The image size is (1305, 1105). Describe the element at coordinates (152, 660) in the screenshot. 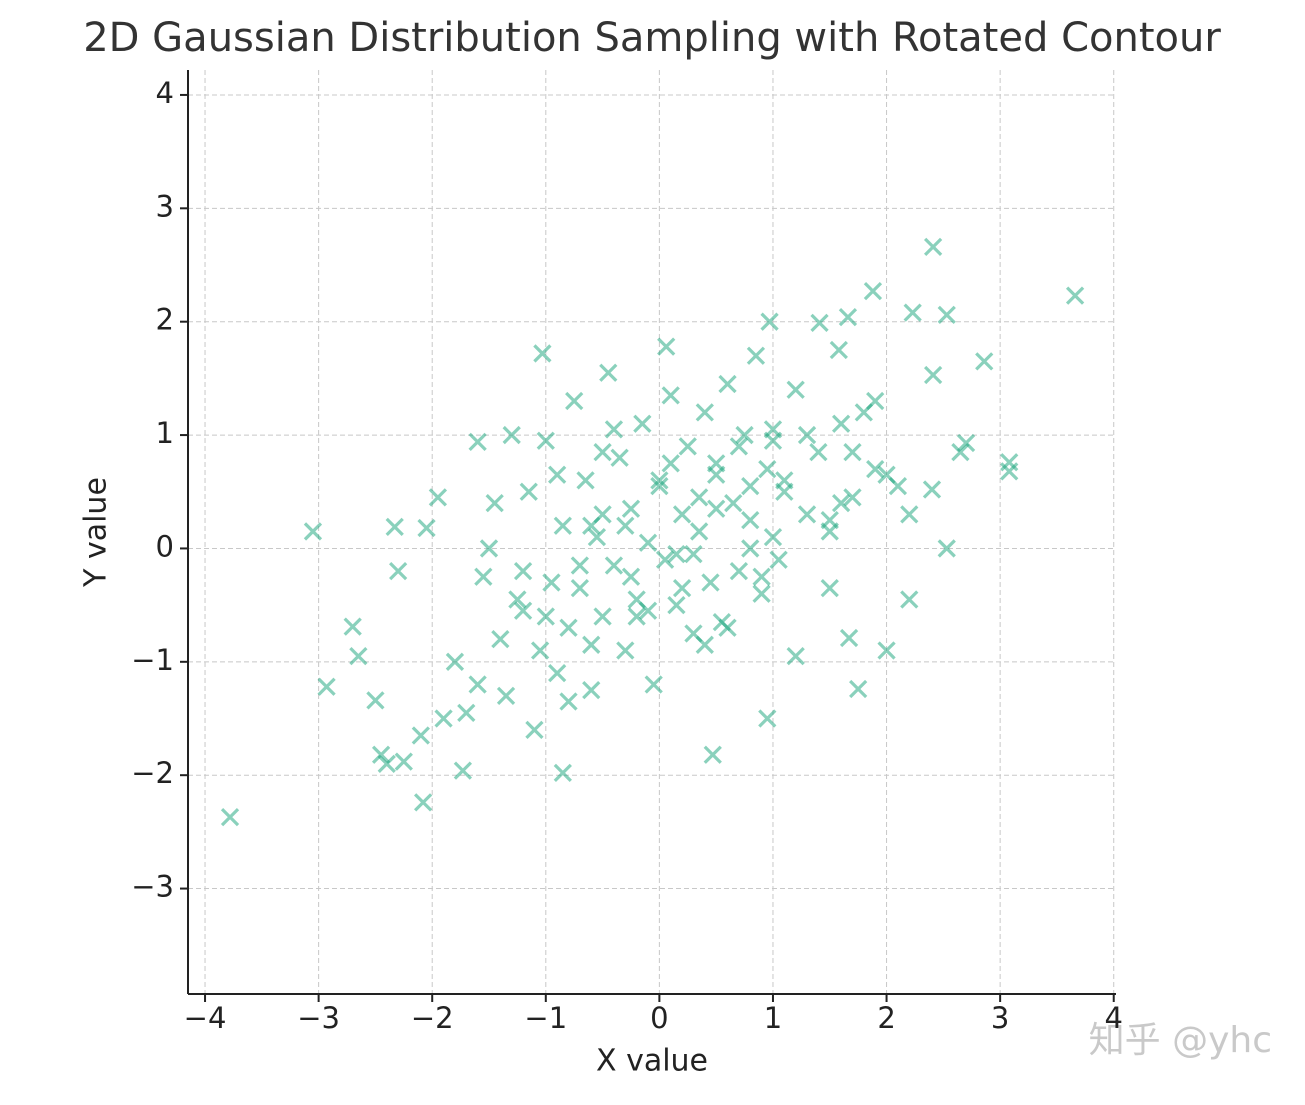

I see `y-tick-label: −1` at that location.